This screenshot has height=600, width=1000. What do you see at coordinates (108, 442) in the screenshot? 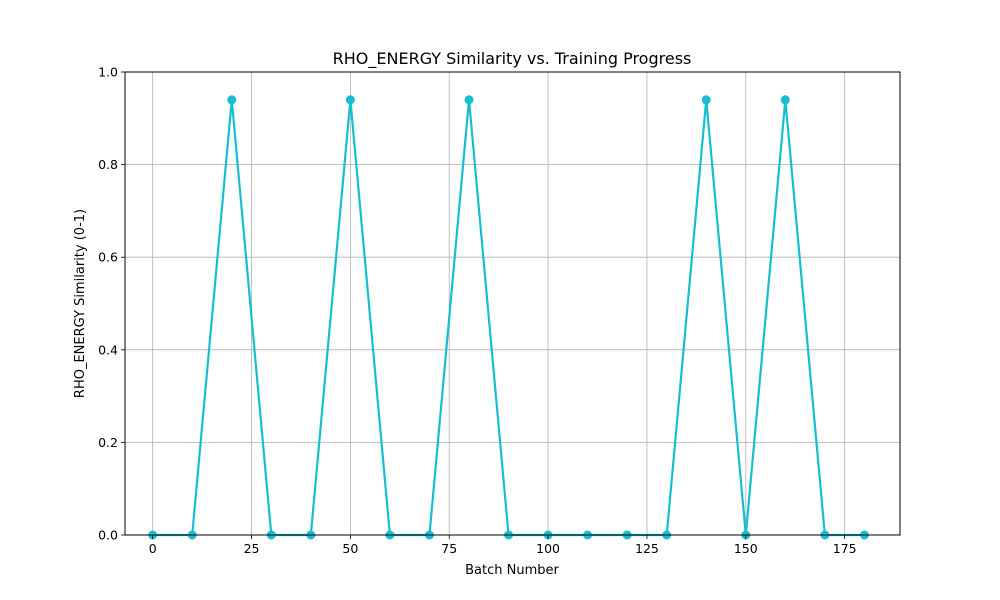
I see `y-tick-label: 0.2` at bounding box center [108, 442].